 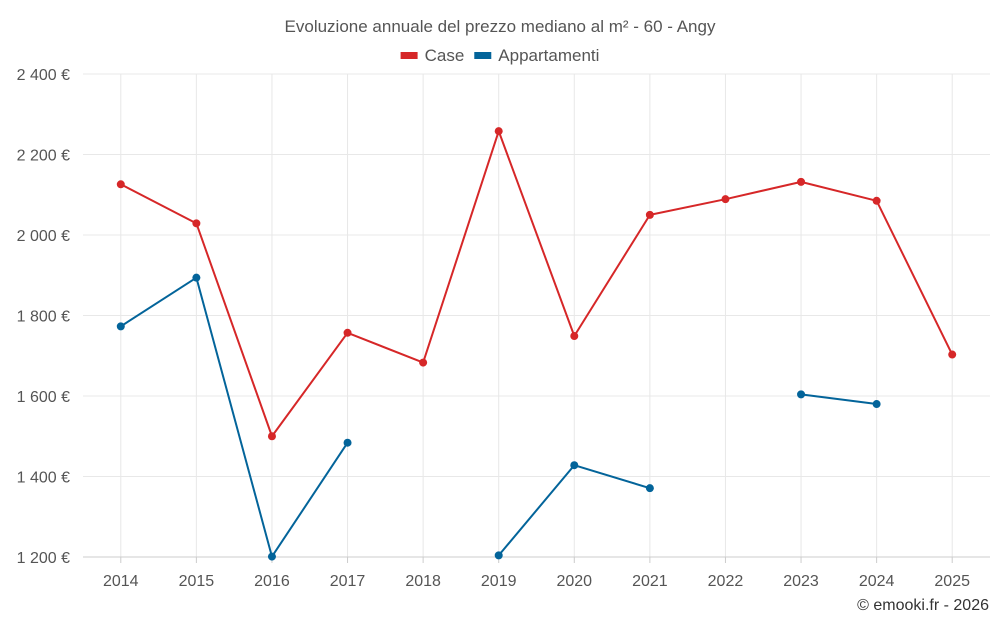 What do you see at coordinates (877, 581) in the screenshot?
I see `x-tick-label: 2024` at bounding box center [877, 581].